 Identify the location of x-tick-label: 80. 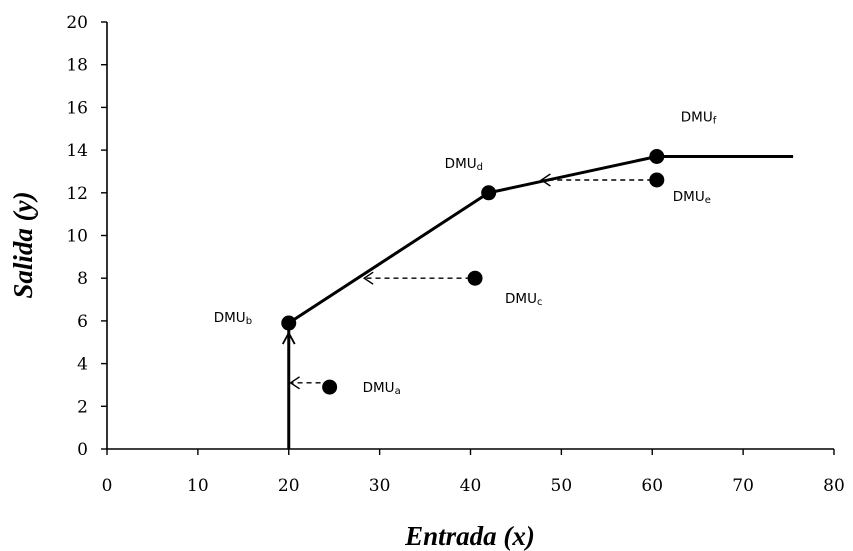
(834, 486).